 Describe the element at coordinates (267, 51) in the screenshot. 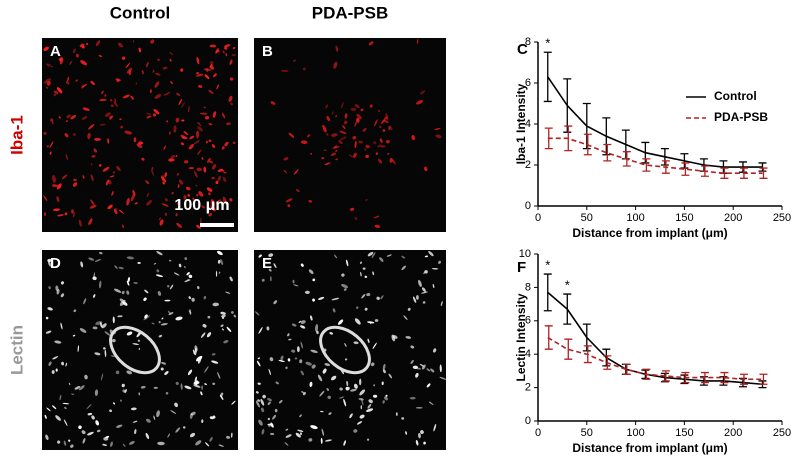

I see `panel-label: B` at that location.